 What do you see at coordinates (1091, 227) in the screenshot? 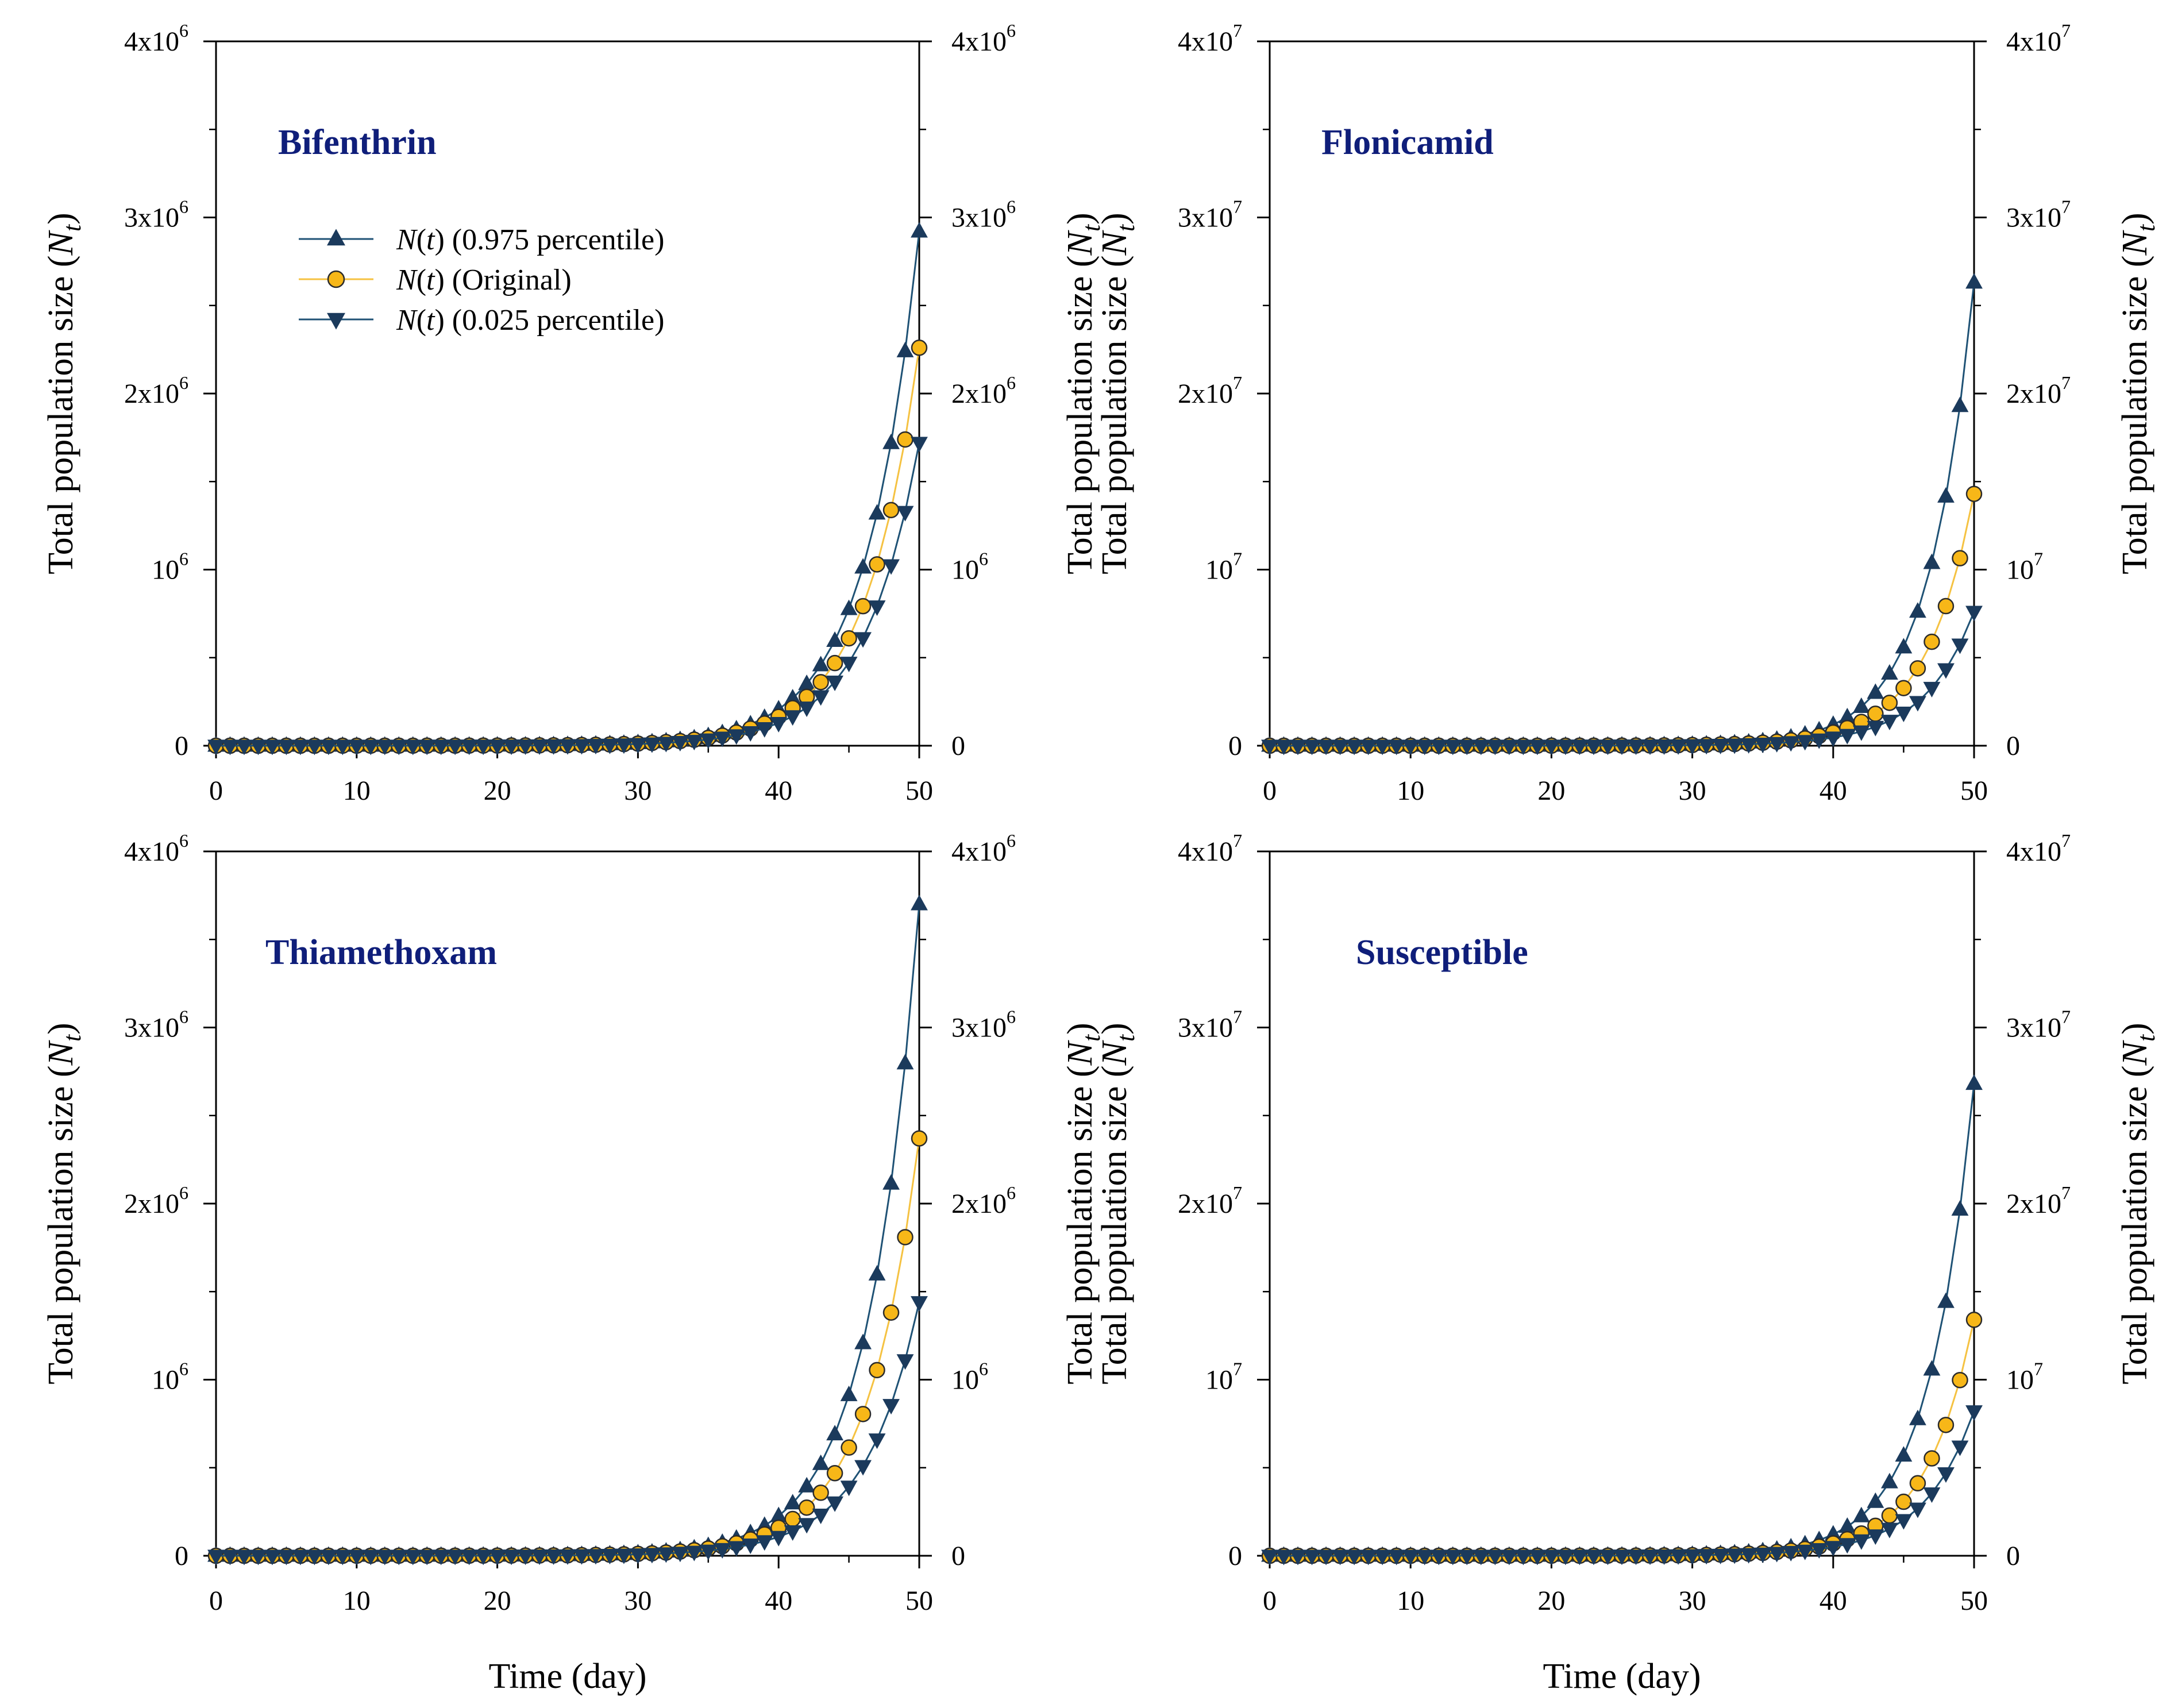
I see `y-axis-label-subscript: t` at bounding box center [1091, 227].